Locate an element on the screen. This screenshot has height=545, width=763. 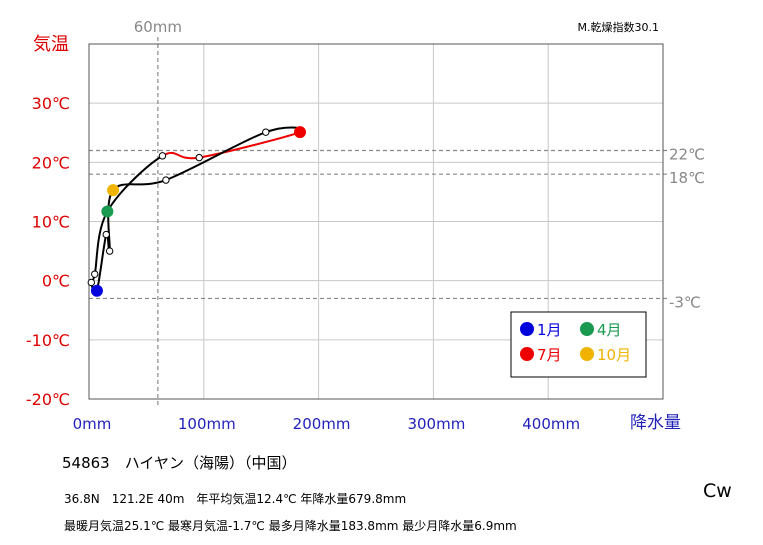
x-tick-label: 100mm is located at coordinates (207, 424).